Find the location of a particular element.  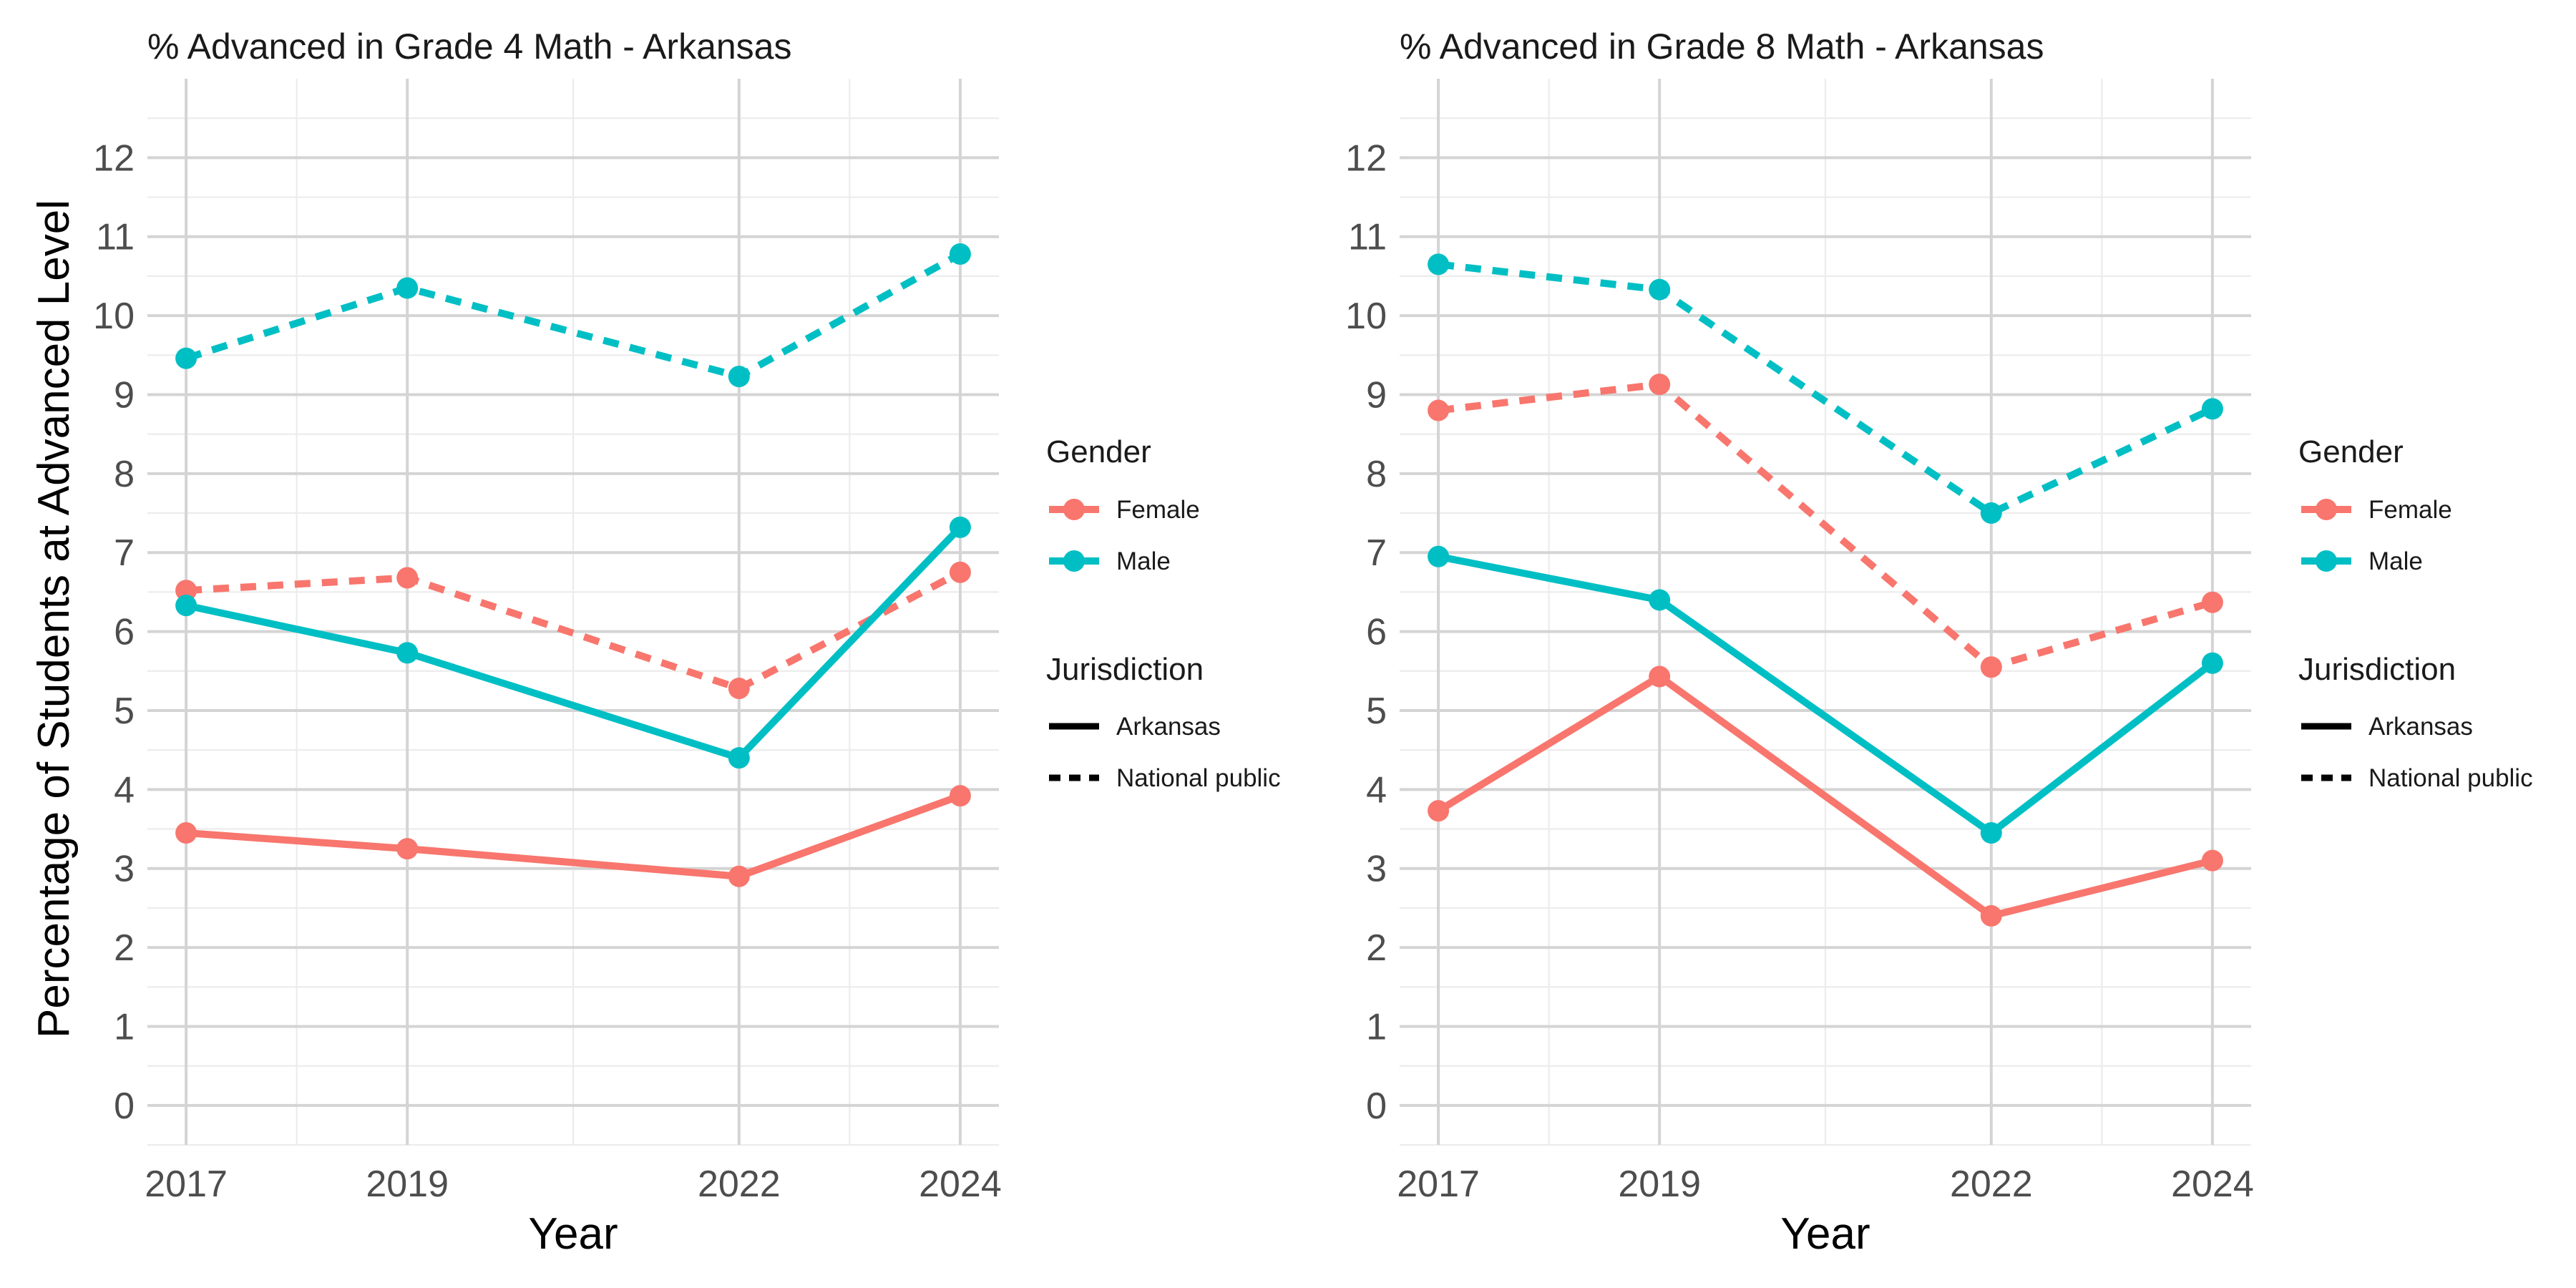

y-tick-label: 0 is located at coordinates (1376, 1106).